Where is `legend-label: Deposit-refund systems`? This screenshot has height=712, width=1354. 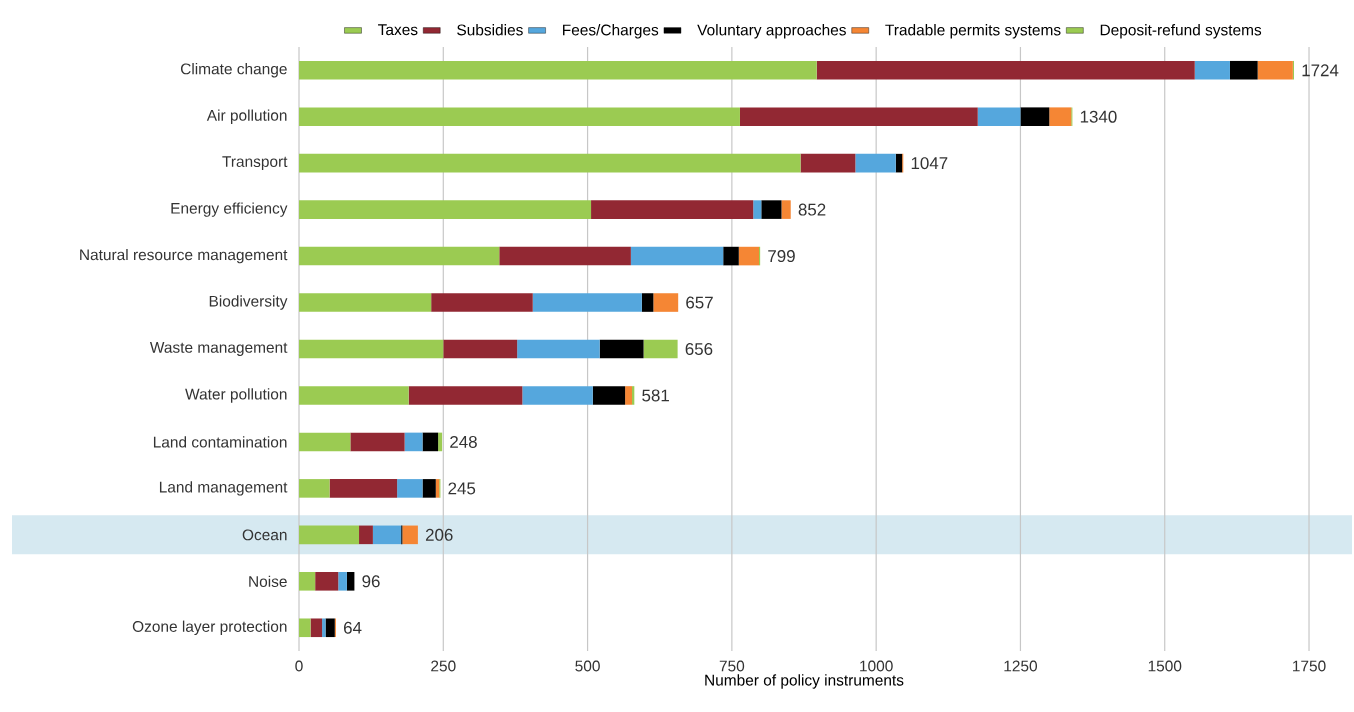
legend-label: Deposit-refund systems is located at coordinates (1181, 31).